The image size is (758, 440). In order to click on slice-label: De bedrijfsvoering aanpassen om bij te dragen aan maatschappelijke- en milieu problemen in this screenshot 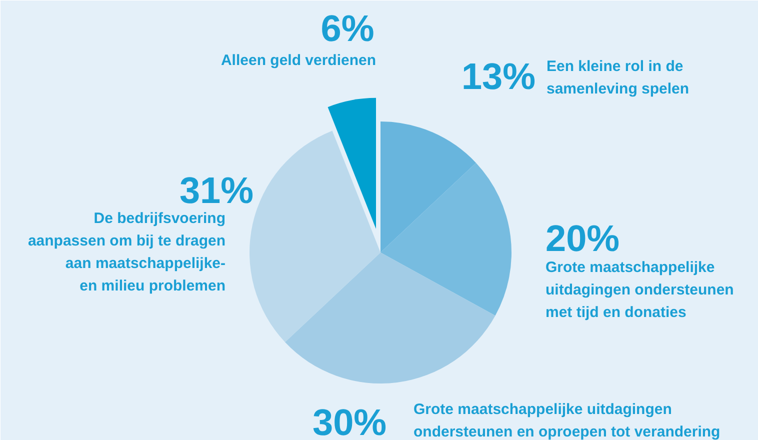, I will do `click(127, 252)`.